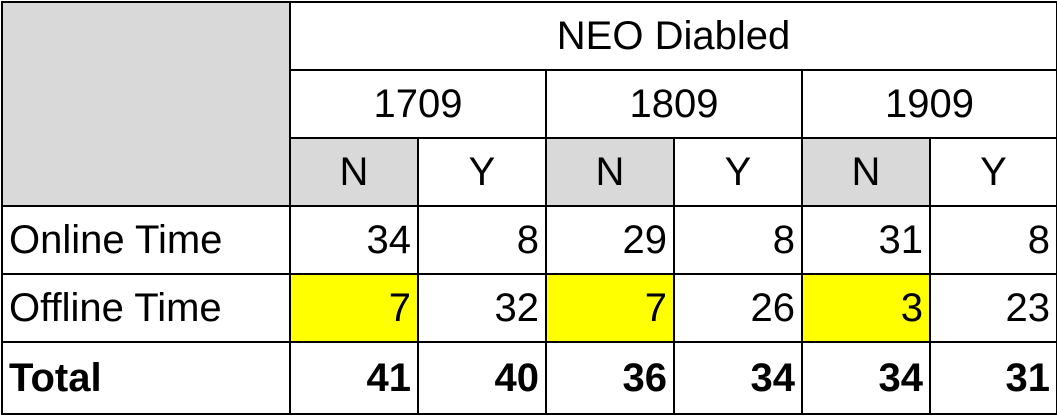  Describe the element at coordinates (418, 104) in the screenshot. I see `month-header: 1709` at that location.